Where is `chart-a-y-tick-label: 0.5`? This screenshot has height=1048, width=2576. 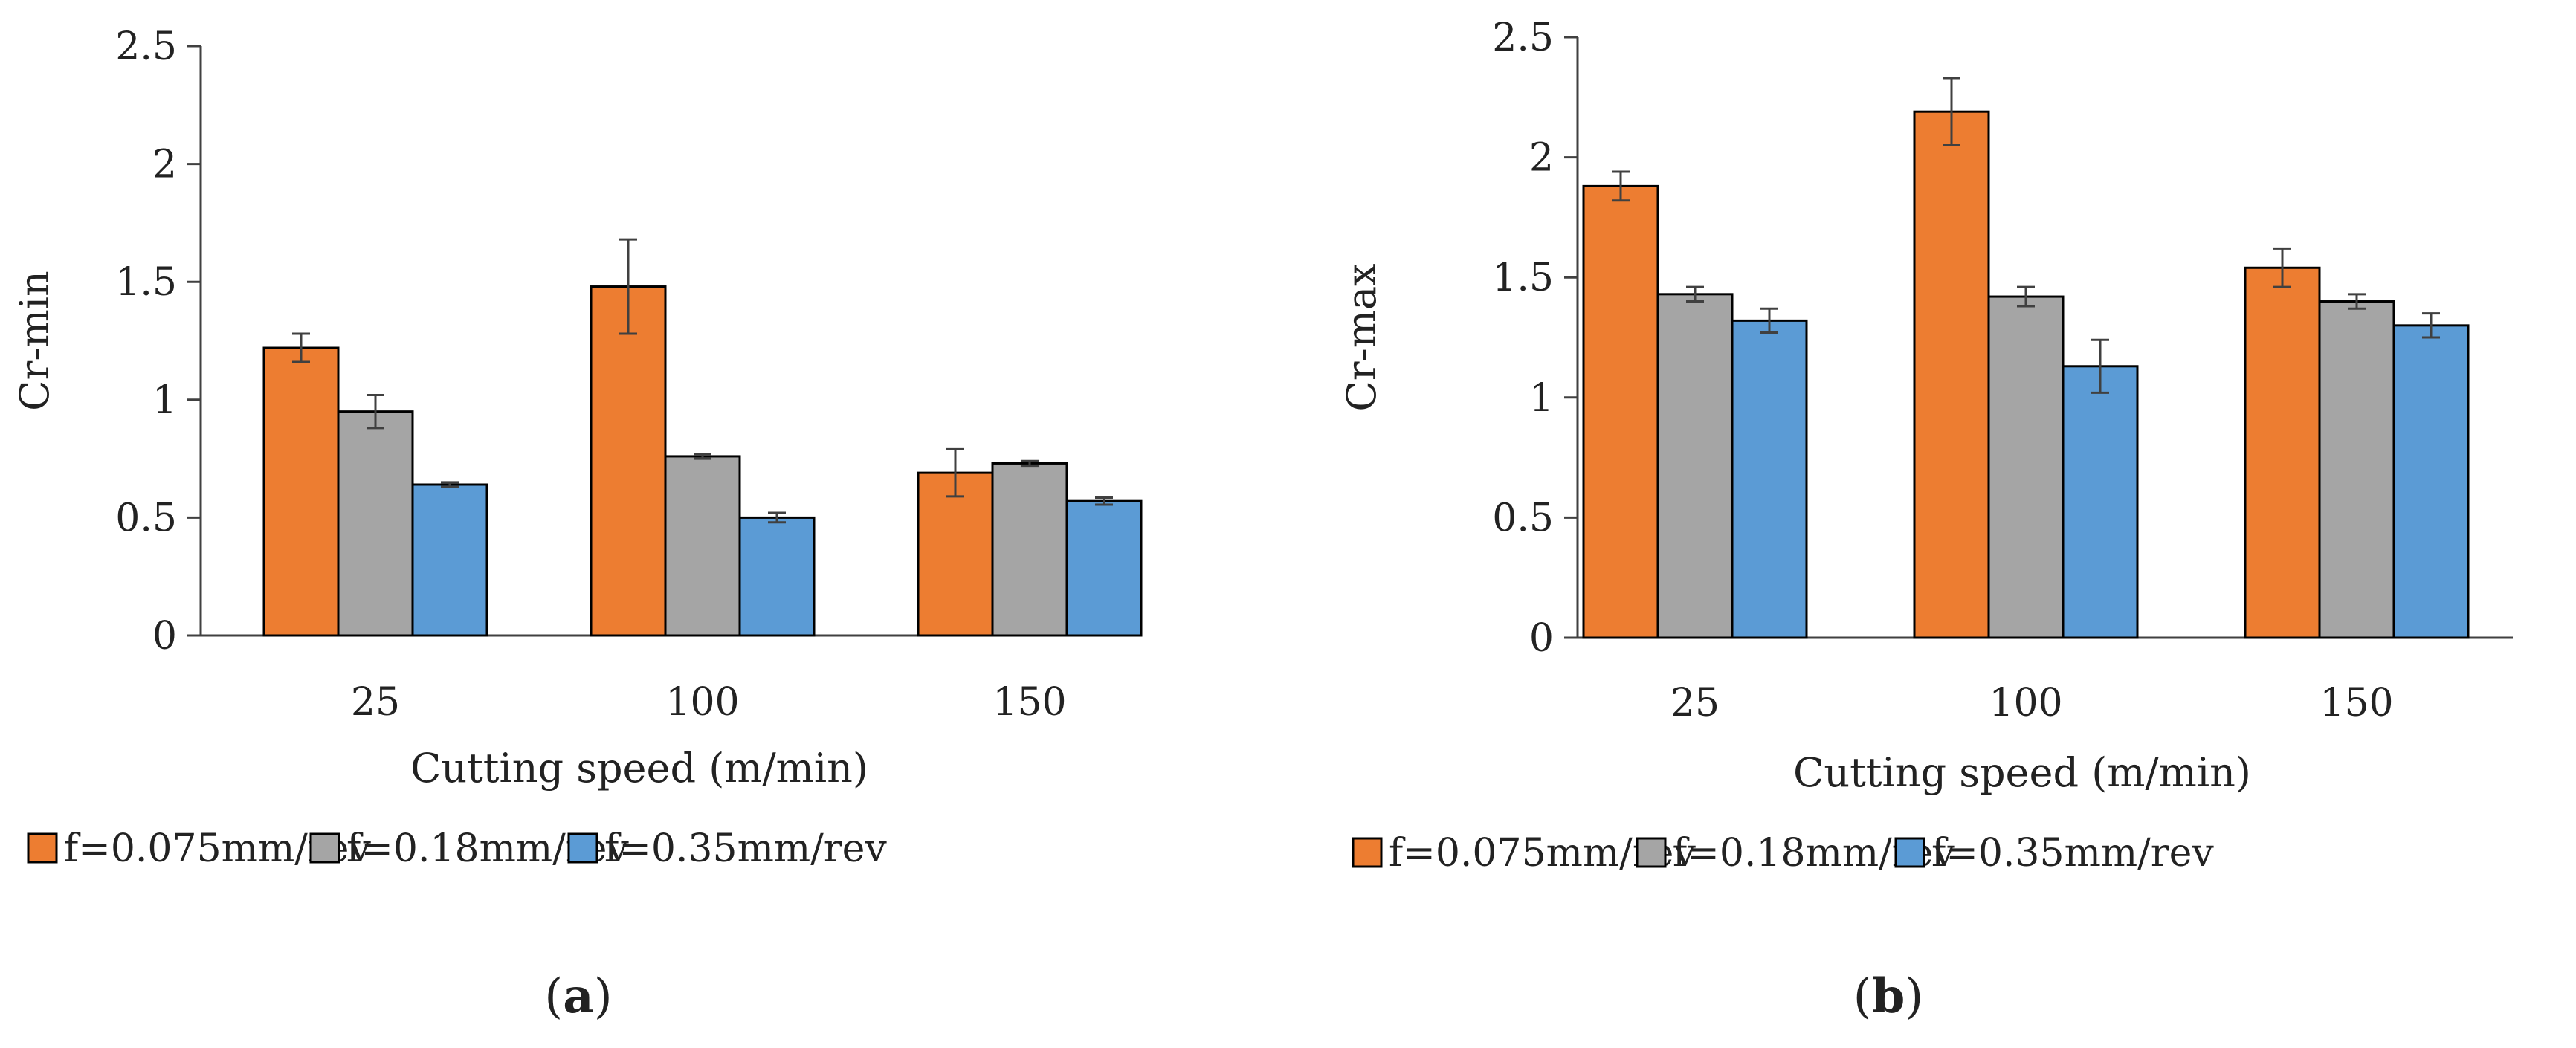
chart-a-y-tick-label: 0.5 is located at coordinates (146, 518).